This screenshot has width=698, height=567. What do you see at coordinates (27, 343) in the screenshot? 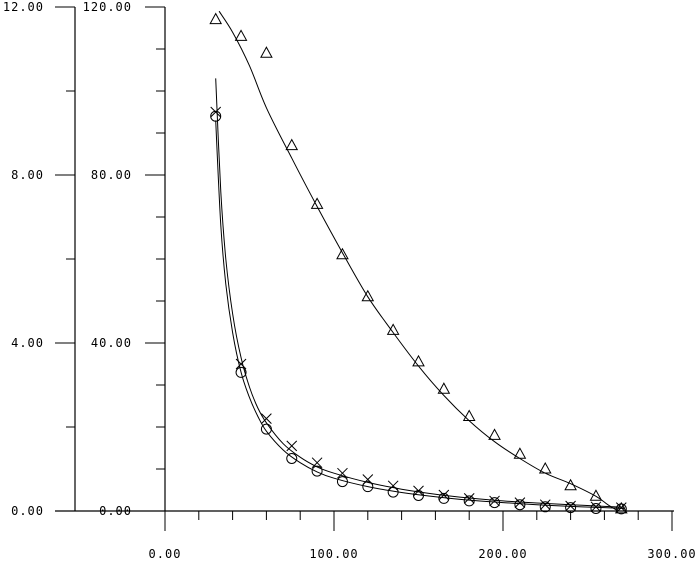
I see `left-y-tick-label: 4.00` at bounding box center [27, 343].